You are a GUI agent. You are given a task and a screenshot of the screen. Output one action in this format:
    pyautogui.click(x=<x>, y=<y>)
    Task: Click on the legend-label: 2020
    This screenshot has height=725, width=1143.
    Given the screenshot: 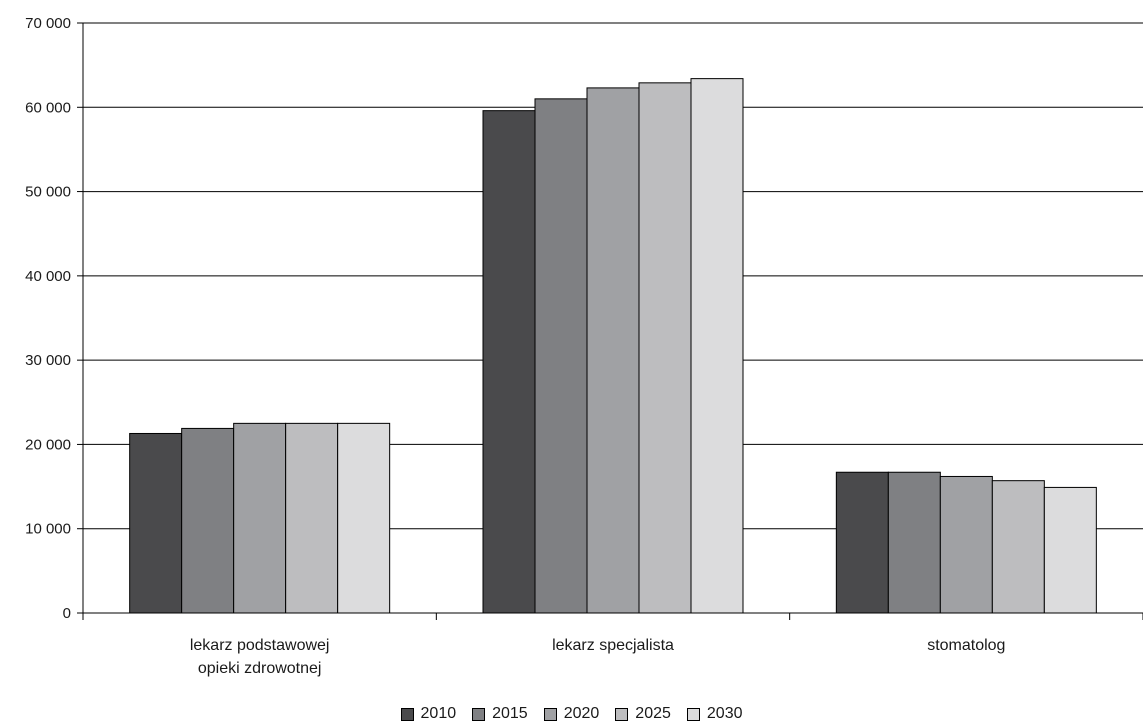 What is the action you would take?
    pyautogui.click(x=581, y=713)
    